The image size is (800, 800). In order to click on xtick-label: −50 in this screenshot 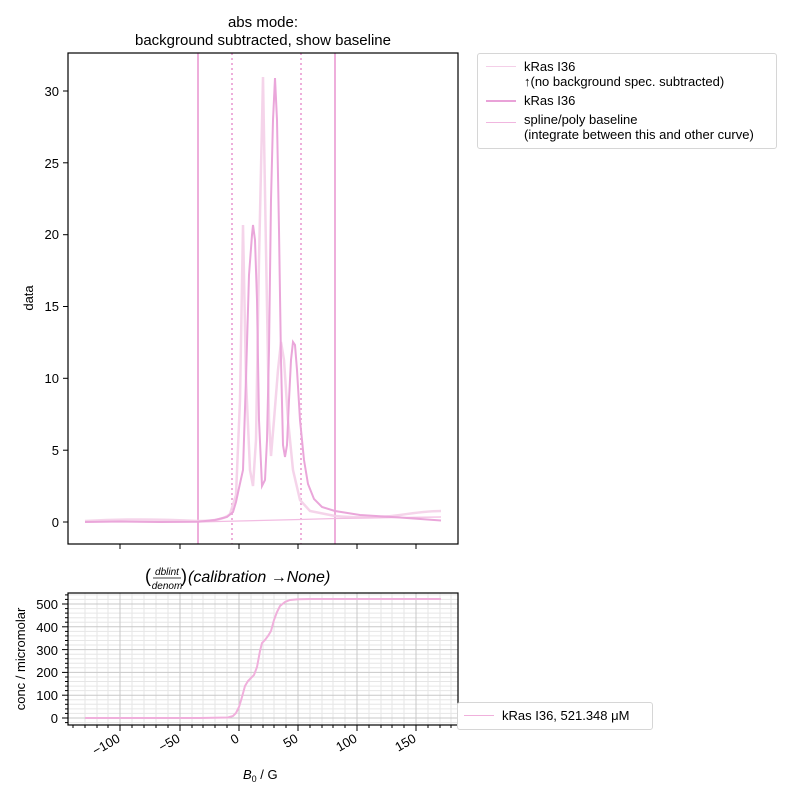, I will do `click(169, 743)`.